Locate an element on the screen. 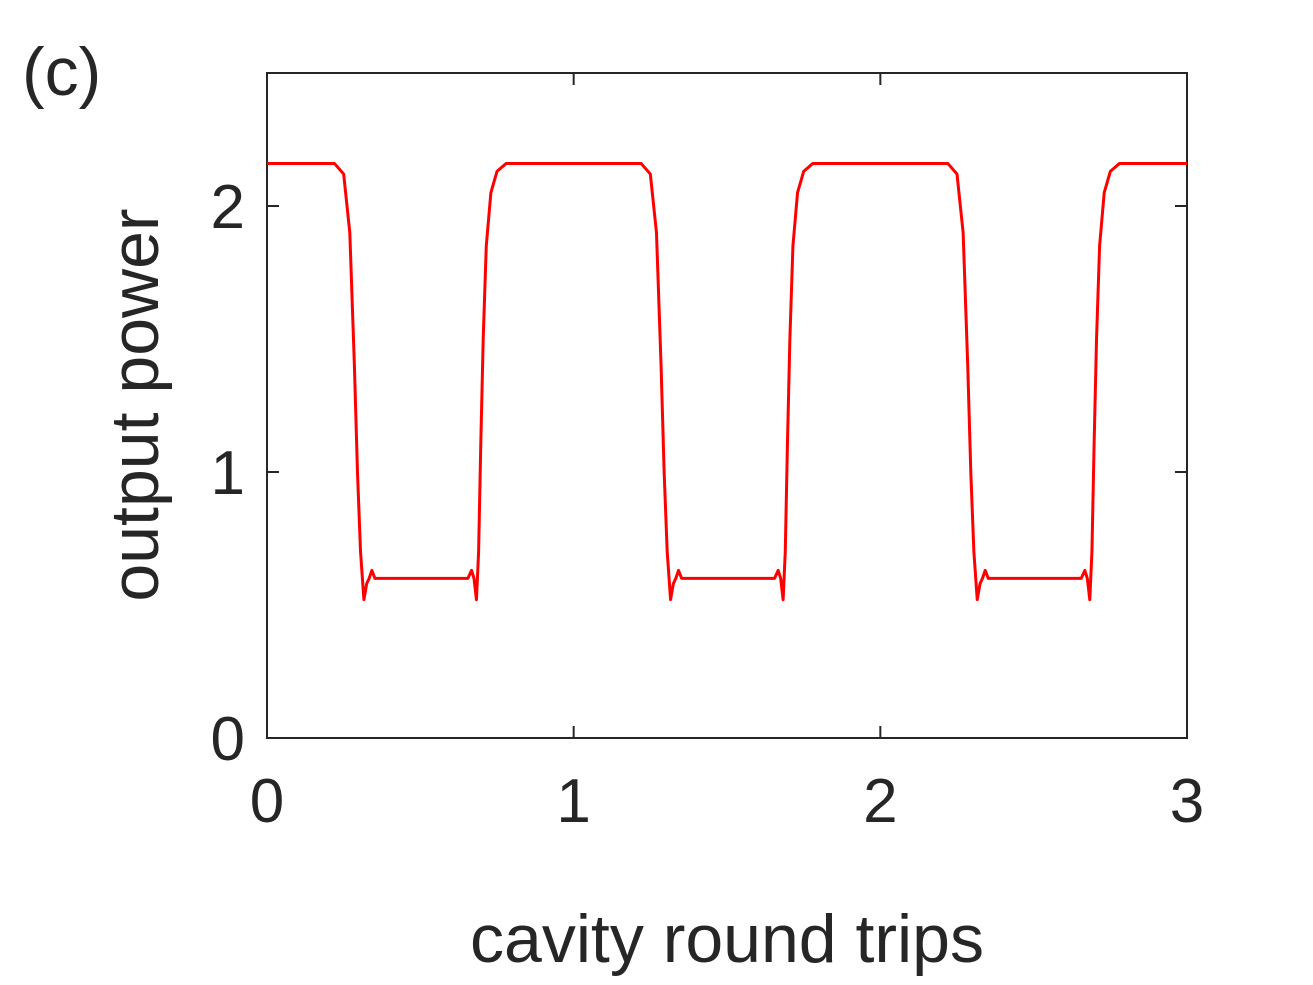 This screenshot has width=1313, height=985. x-axis-label: cavity round trips is located at coordinates (727, 939).